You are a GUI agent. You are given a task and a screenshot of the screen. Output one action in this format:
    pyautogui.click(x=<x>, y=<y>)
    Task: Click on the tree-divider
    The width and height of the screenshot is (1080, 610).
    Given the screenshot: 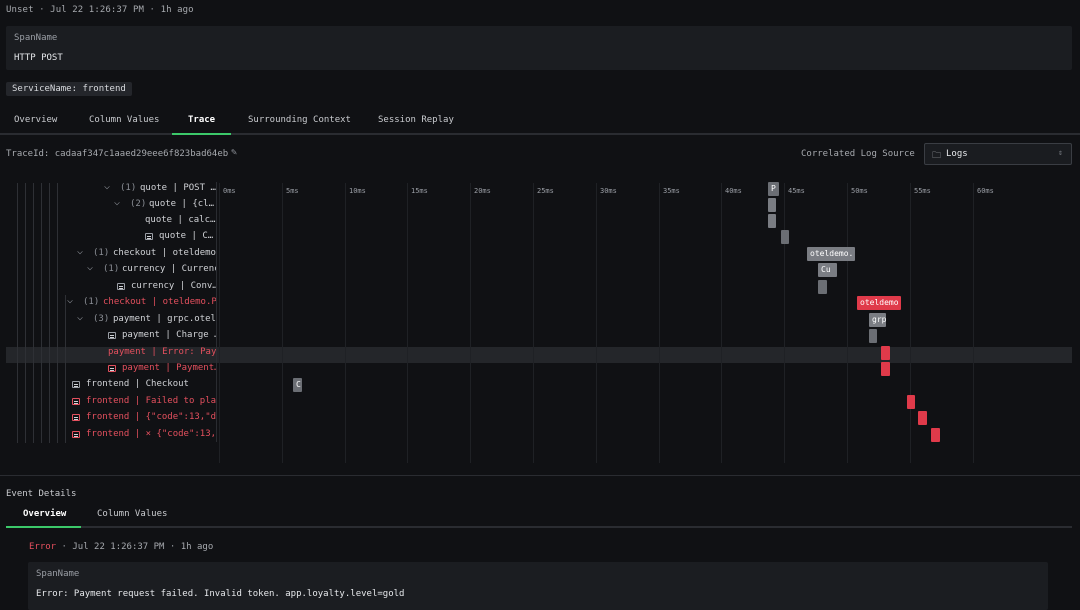 What is the action you would take?
    pyautogui.click(x=216, y=312)
    